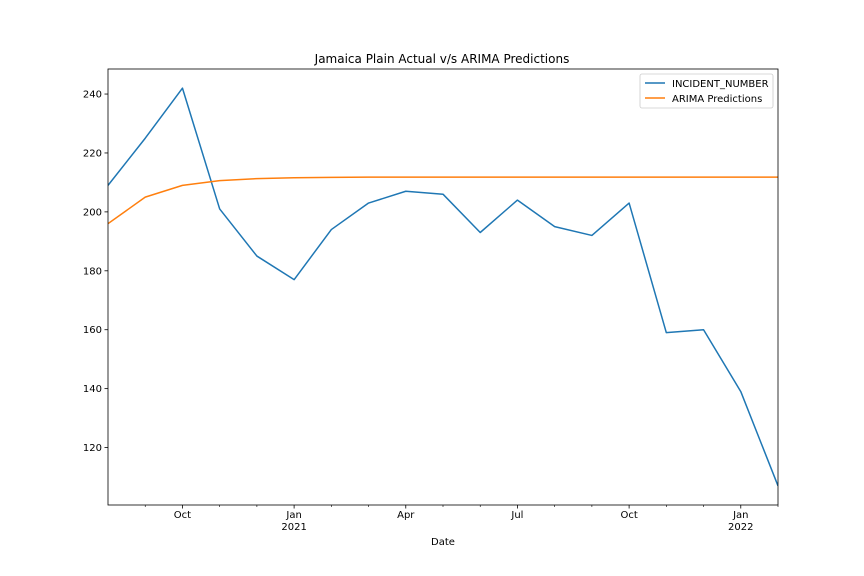 The width and height of the screenshot is (864, 576). Describe the element at coordinates (406, 515) in the screenshot. I see `x-tick-label: Apr` at that location.